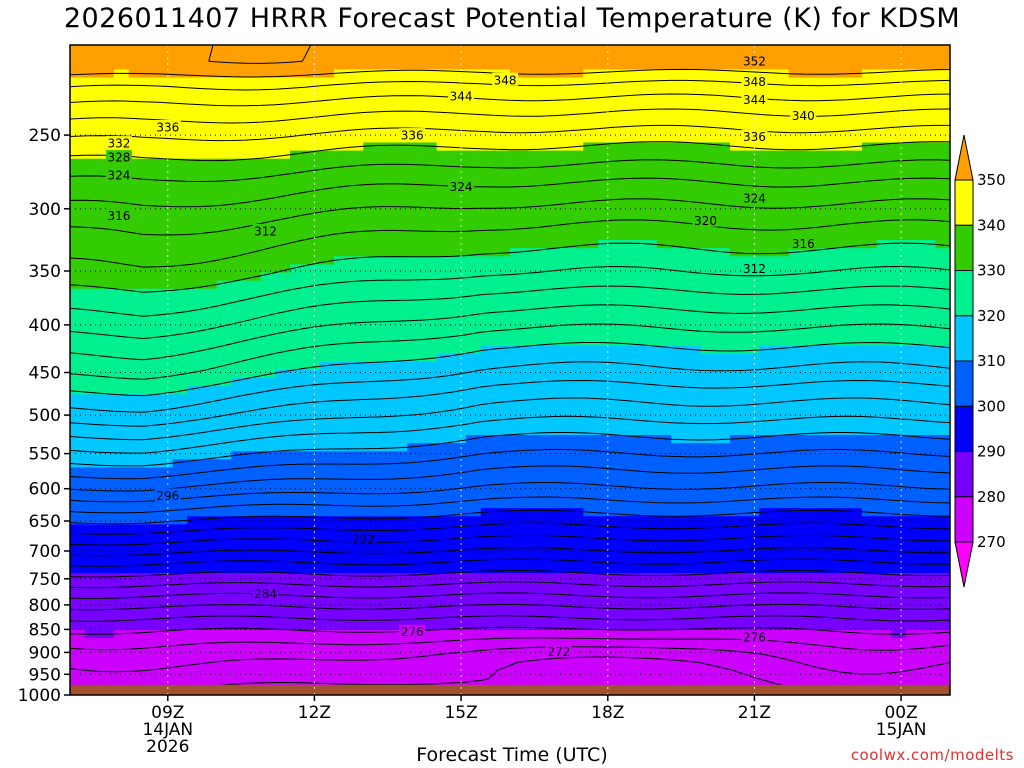 The height and width of the screenshot is (768, 1024). I want to click on colorbar-segment, so click(964, 338).